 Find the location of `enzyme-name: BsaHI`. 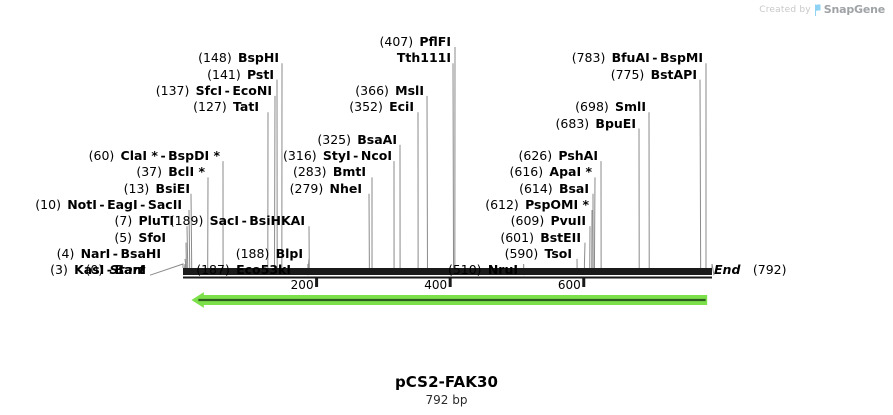

enzyme-name: BsaHI is located at coordinates (140, 253).